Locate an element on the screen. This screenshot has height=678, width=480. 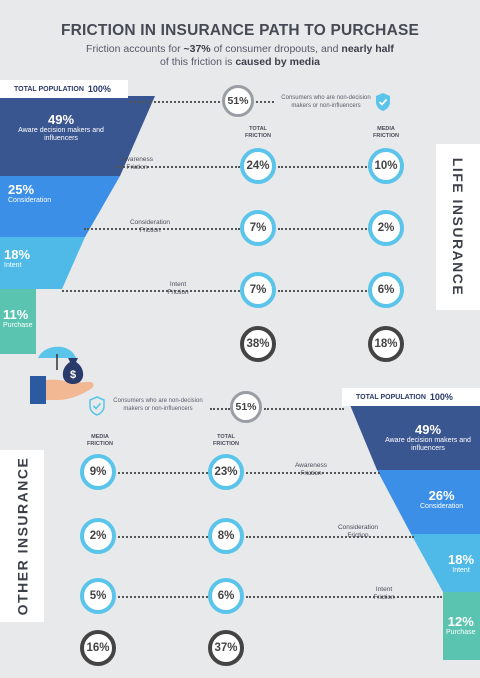
life-awareness-media: 10% is located at coordinates (386, 166).